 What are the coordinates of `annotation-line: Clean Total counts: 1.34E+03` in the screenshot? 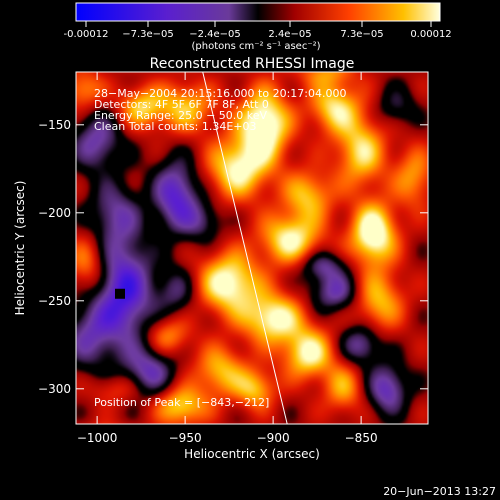 It's located at (175, 126).